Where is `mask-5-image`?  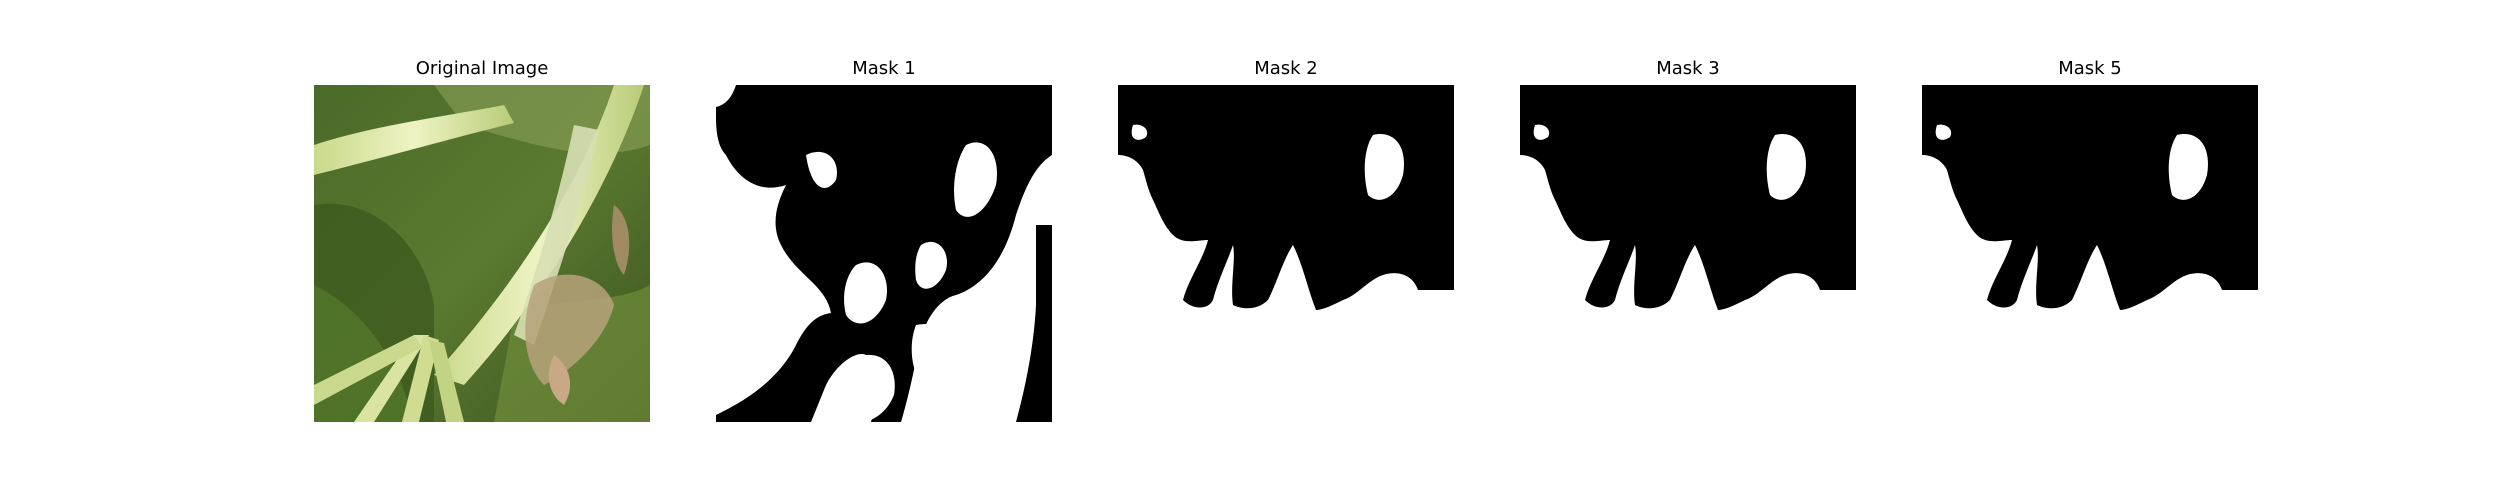 mask-5-image is located at coordinates (2090, 253).